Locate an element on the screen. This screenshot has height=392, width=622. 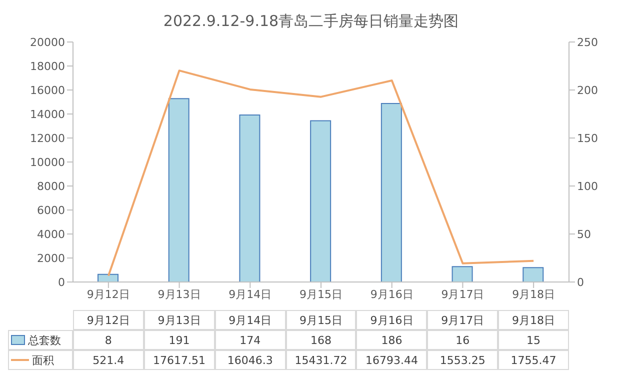
data-label: 15431.72 is located at coordinates (321, 360).